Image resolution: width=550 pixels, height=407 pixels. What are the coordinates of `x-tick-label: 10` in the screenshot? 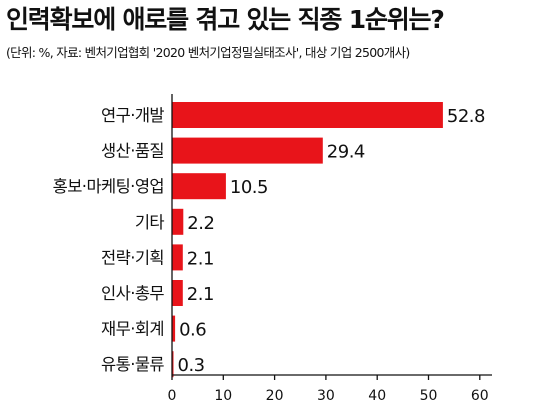 It's located at (223, 396).